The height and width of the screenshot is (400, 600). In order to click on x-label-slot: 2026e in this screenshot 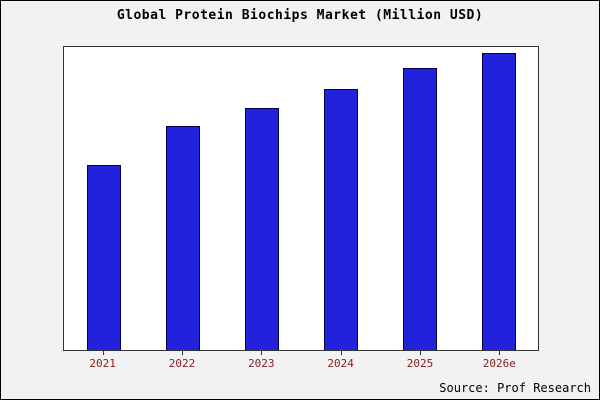, I will do `click(499, 362)`.